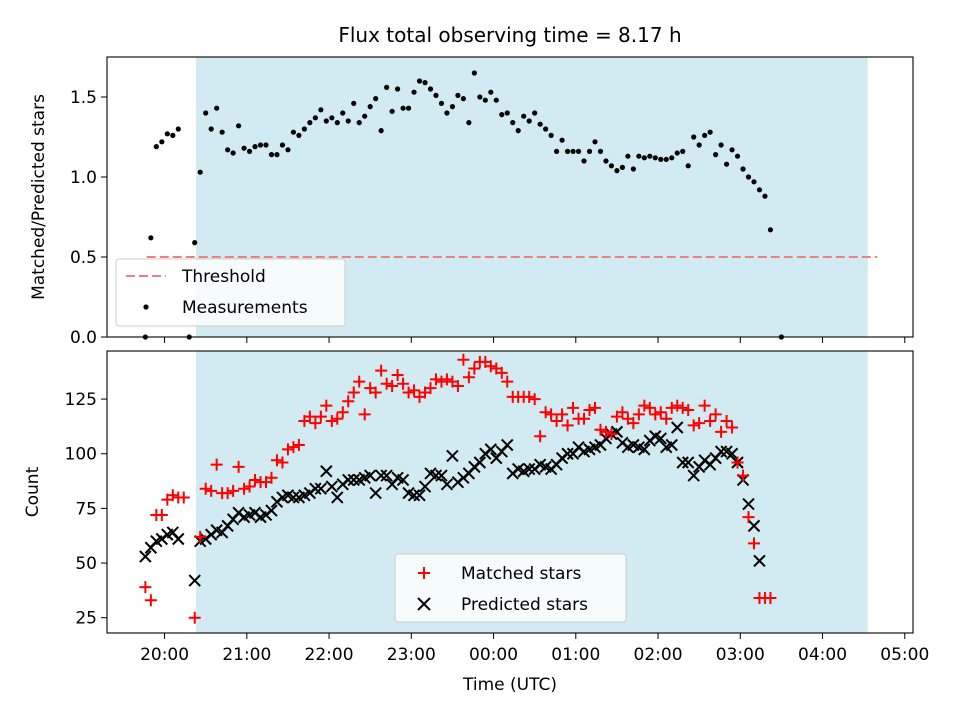  Describe the element at coordinates (81, 400) in the screenshot. I see `bottom-y-tick-label: 125` at that location.